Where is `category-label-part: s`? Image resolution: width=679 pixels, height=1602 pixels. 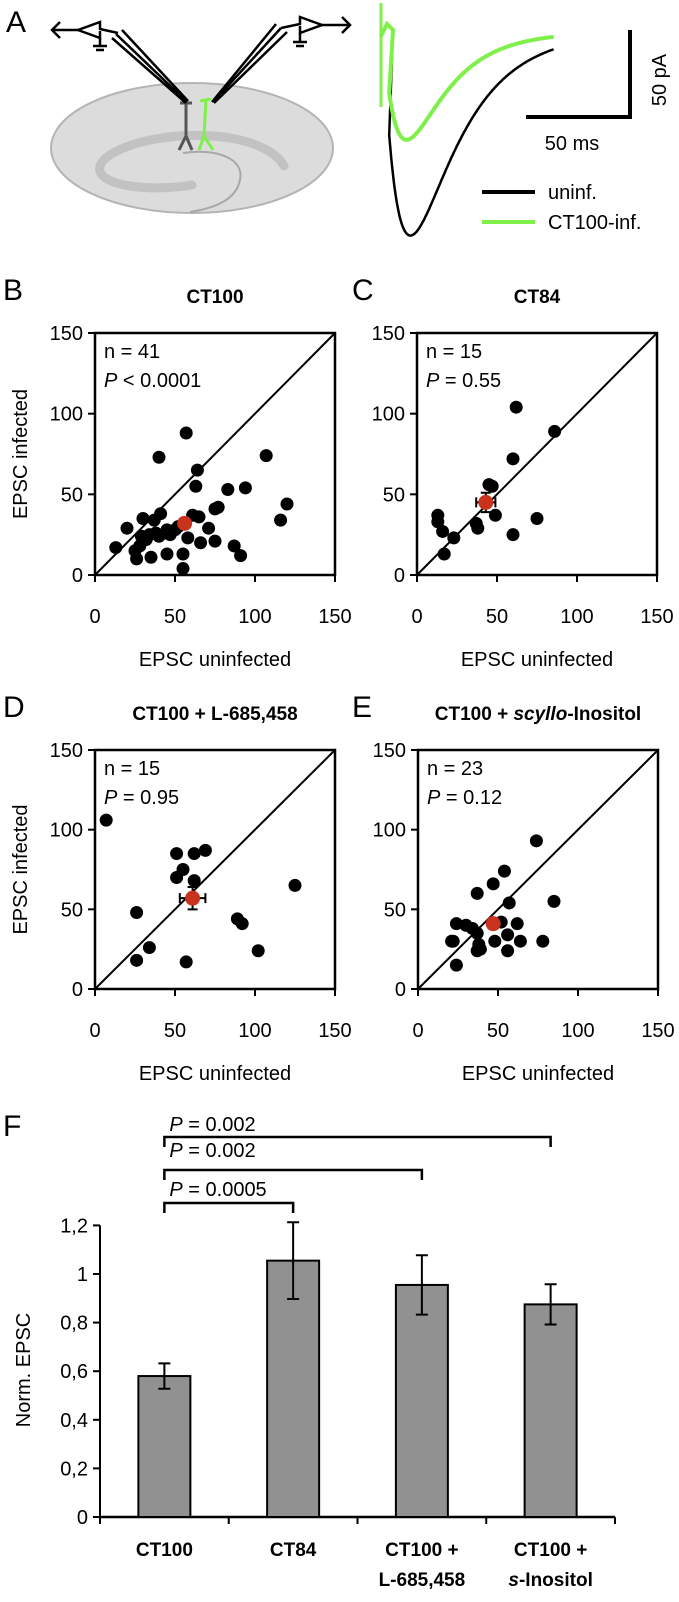 category-label-part: s is located at coordinates (513, 1580).